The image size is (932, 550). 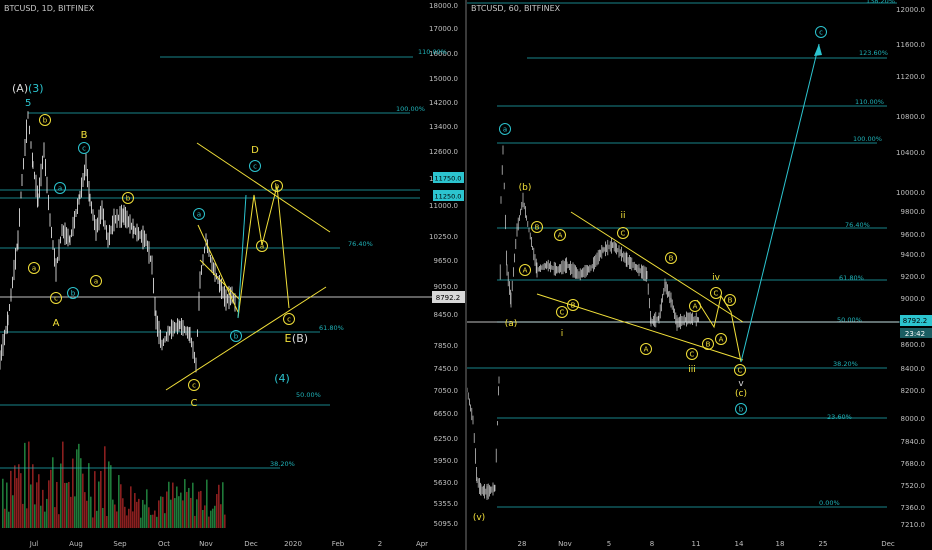 What do you see at coordinates (511, 324) in the screenshot?
I see `right-wave-label: (a)` at bounding box center [511, 324].